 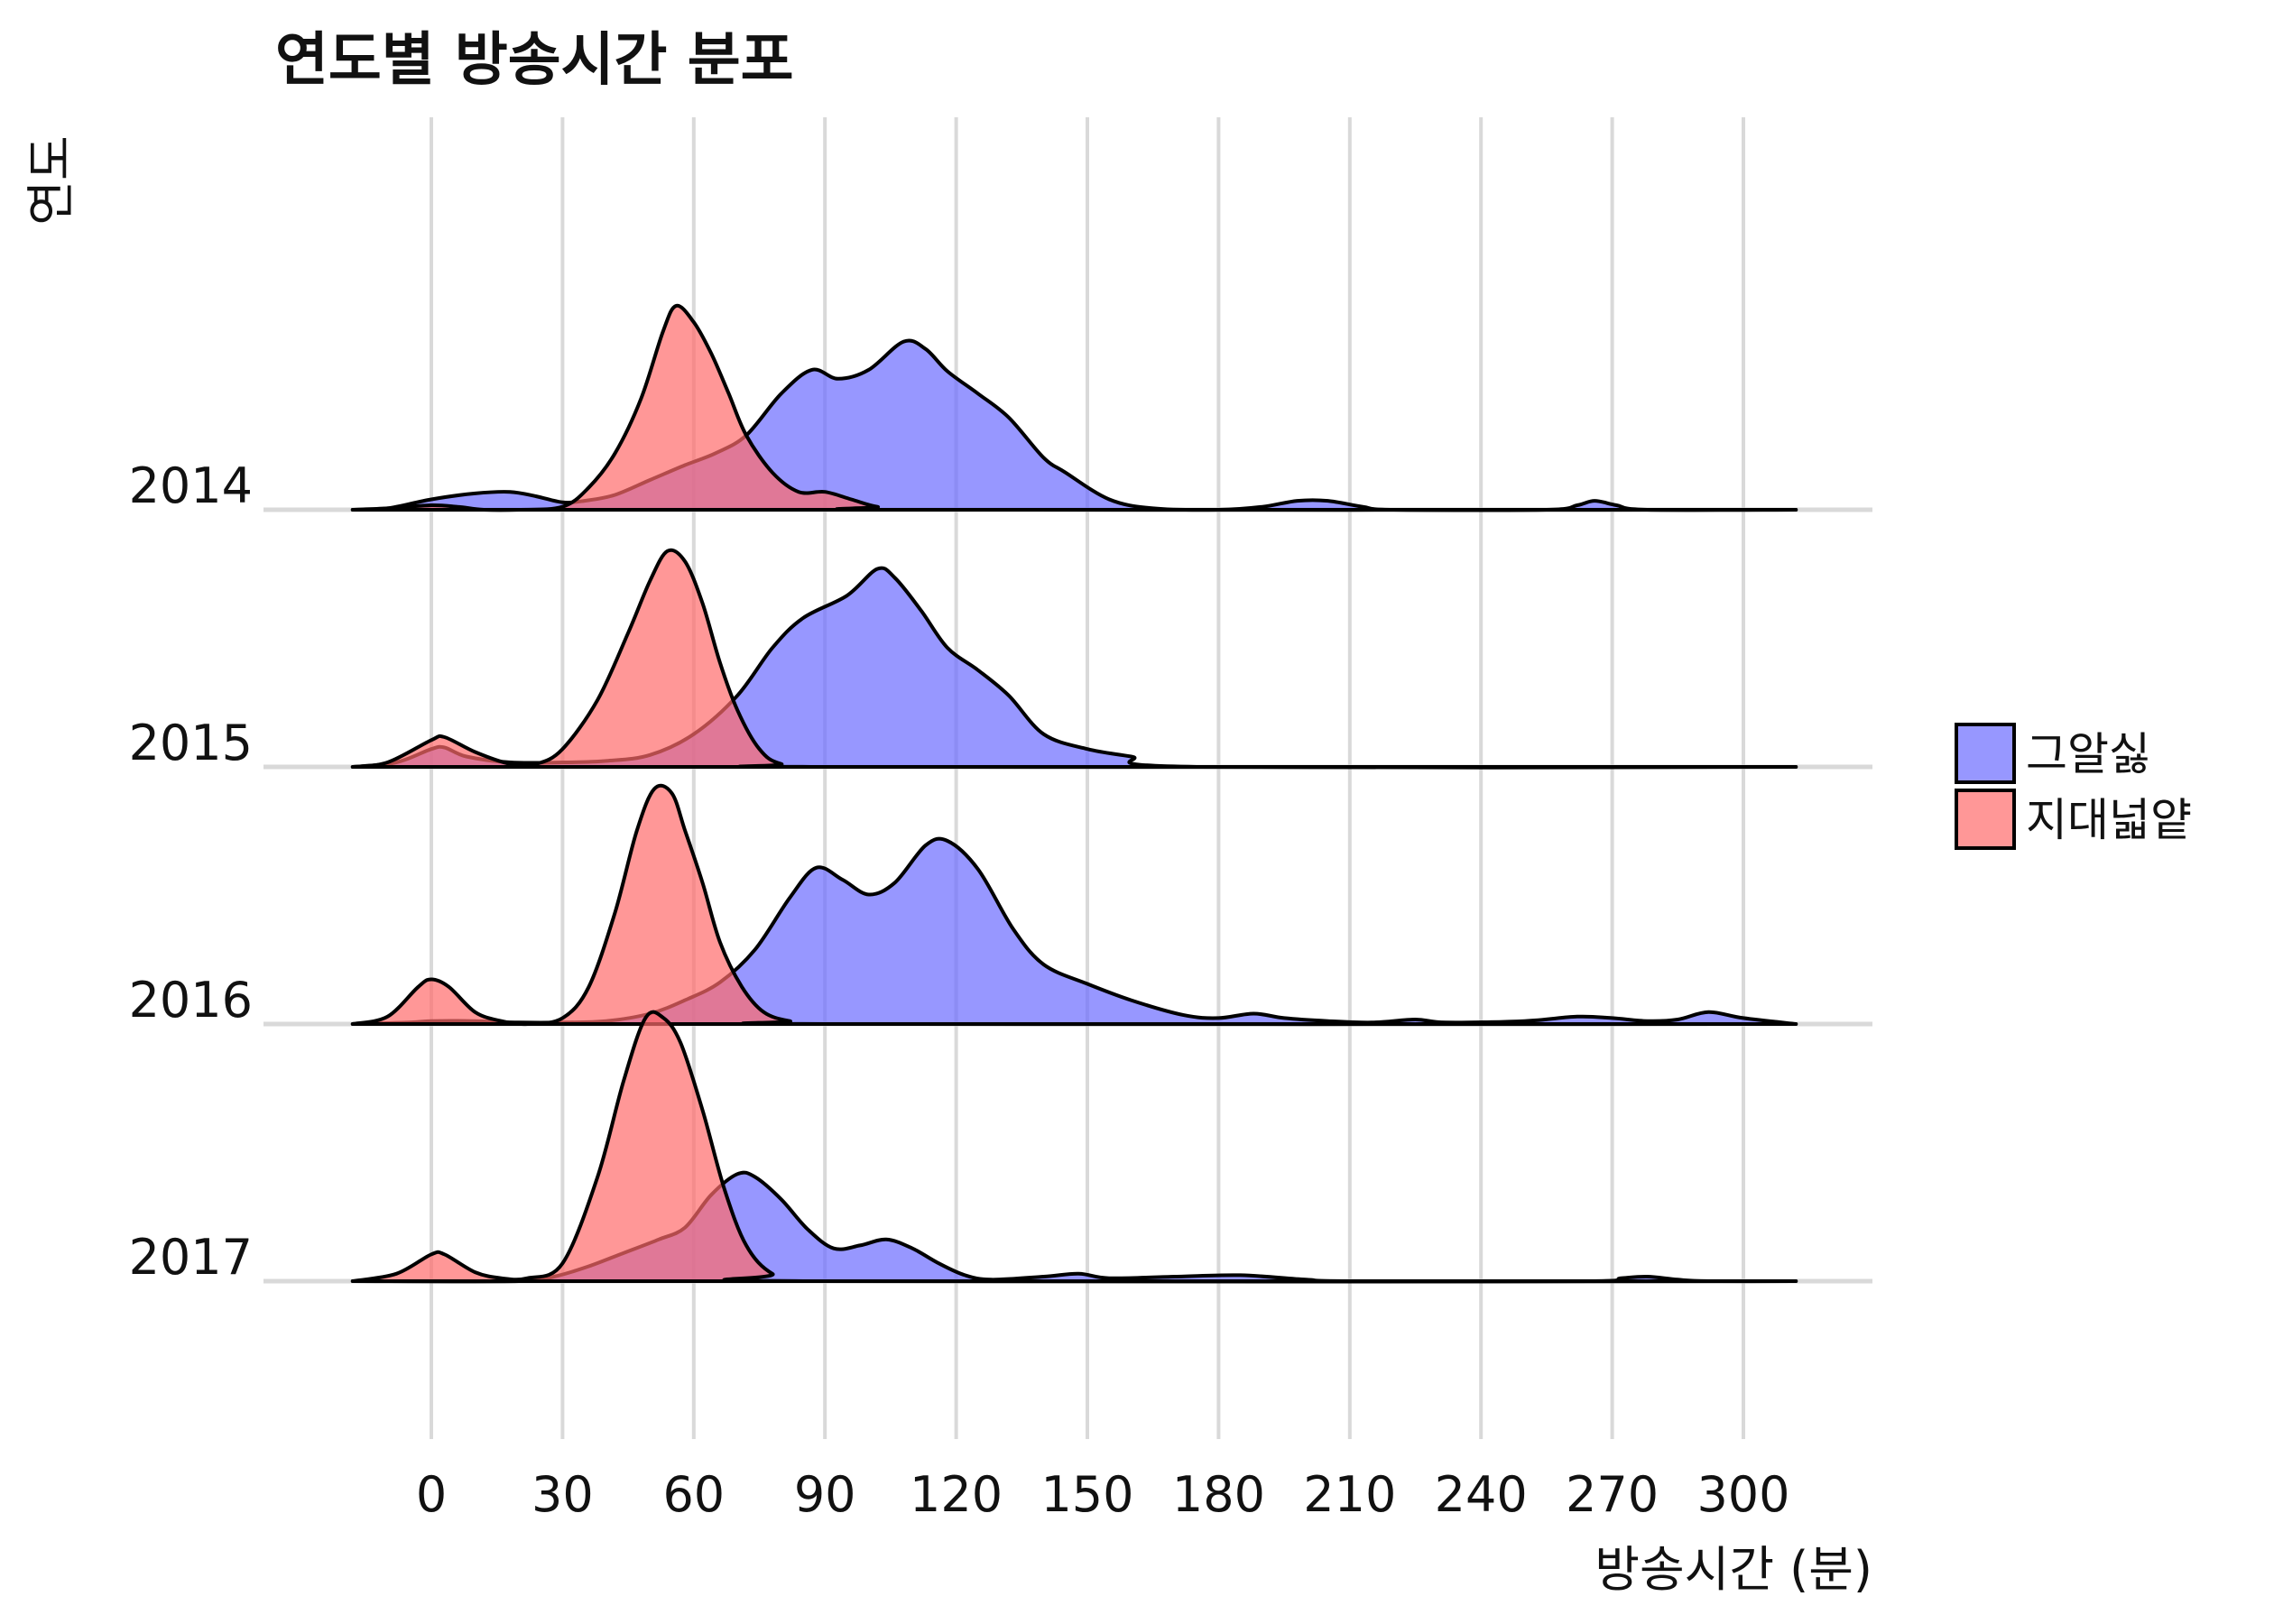 What do you see at coordinates (1734, 1570) in the screenshot?
I see `x-axis-label: 방송시간 (분)` at bounding box center [1734, 1570].